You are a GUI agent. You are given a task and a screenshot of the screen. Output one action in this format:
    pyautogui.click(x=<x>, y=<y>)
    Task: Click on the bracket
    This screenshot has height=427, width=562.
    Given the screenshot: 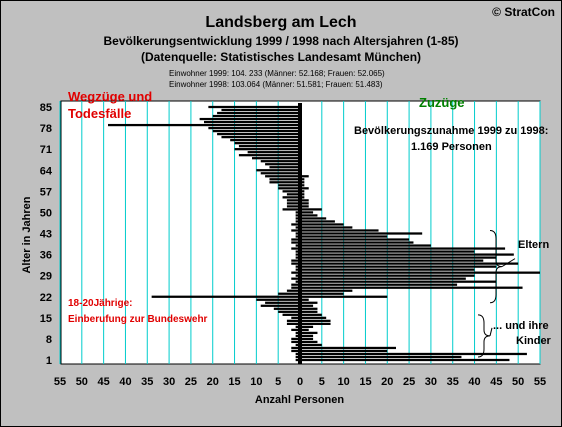 What is the action you would take?
    pyautogui.click(x=484, y=336)
    